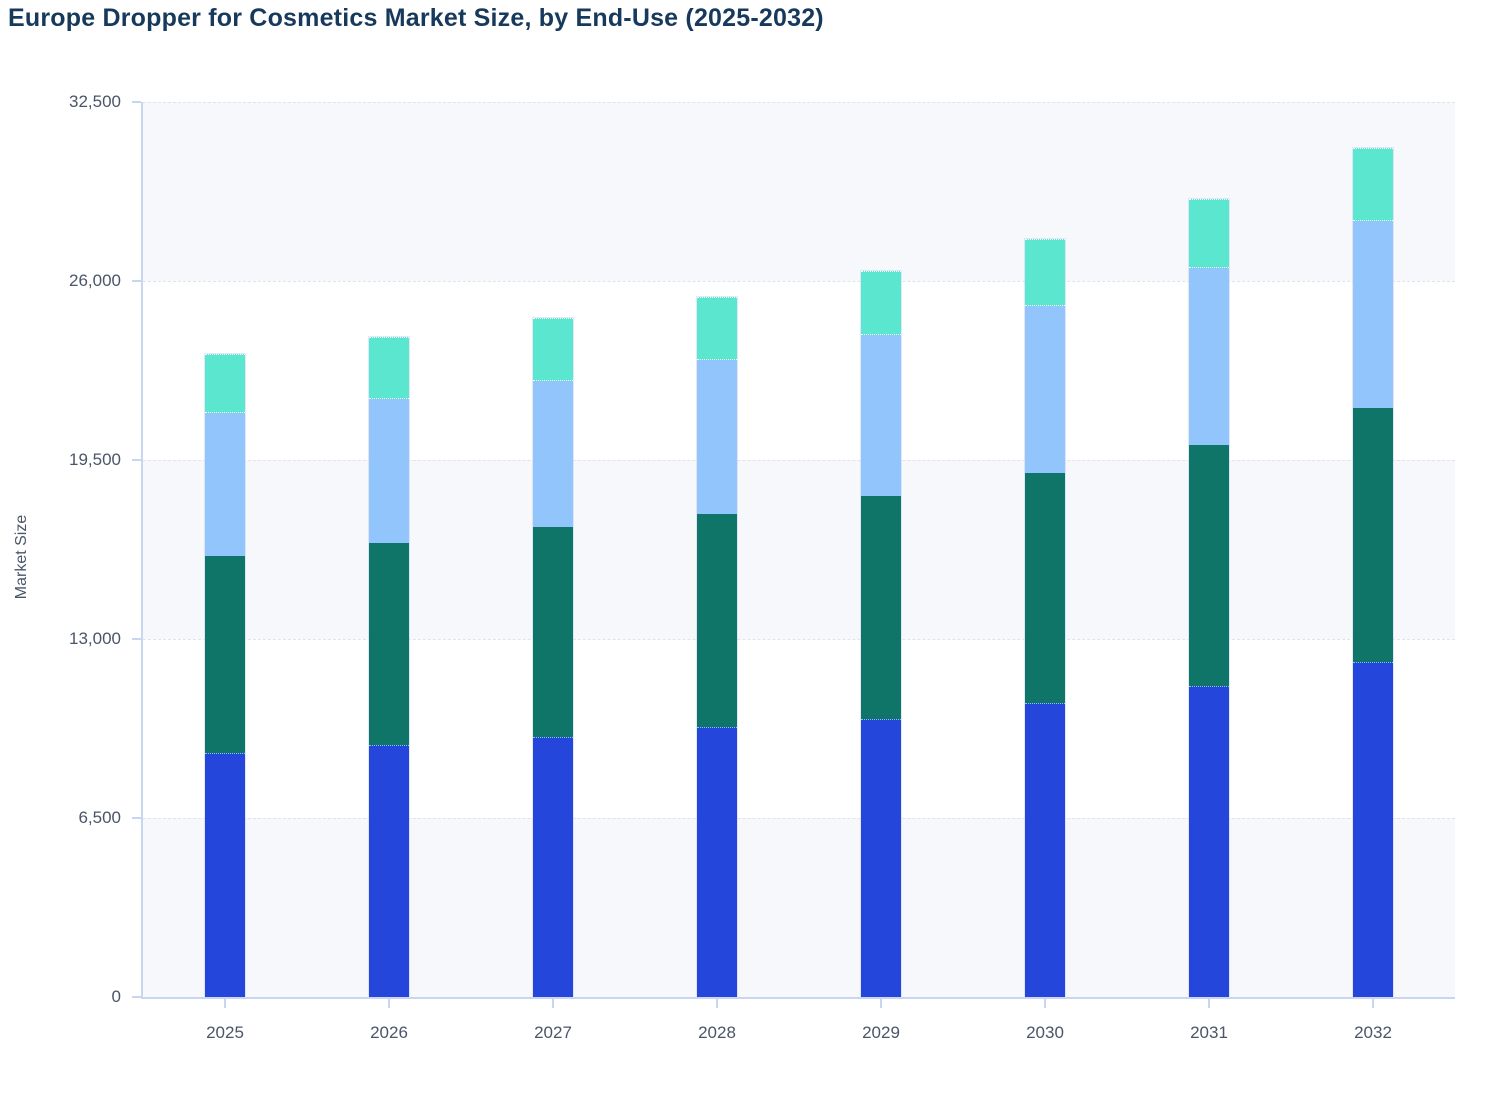 This screenshot has width=1508, height=1120. I want to click on y-tick-label: 19,500, so click(95, 459).